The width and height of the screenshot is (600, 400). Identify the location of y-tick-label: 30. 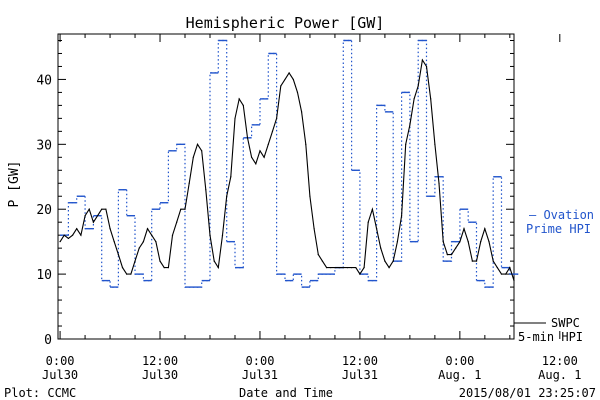
(44, 145).